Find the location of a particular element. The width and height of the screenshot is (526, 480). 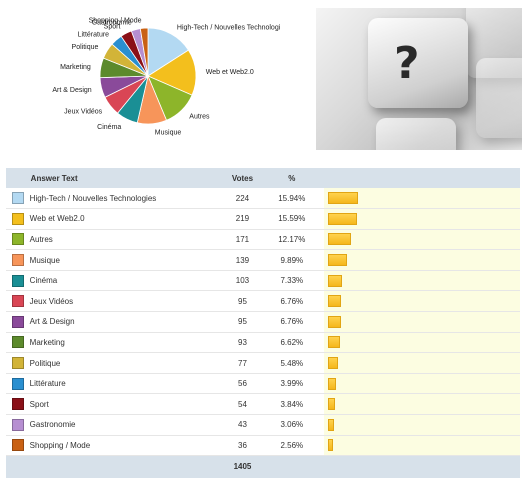

table-row: Gastronomie 43 3.06% is located at coordinates (263, 425).